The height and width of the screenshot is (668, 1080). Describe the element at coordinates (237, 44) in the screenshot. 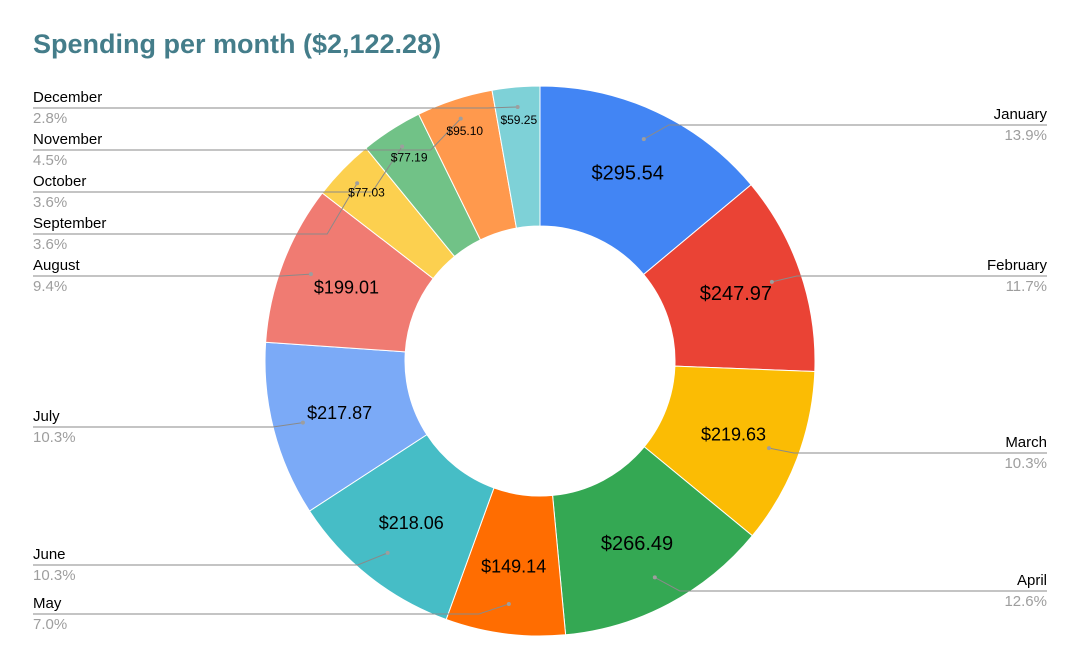

I see `chart-title: Spending per month ($2,122.28)` at that location.